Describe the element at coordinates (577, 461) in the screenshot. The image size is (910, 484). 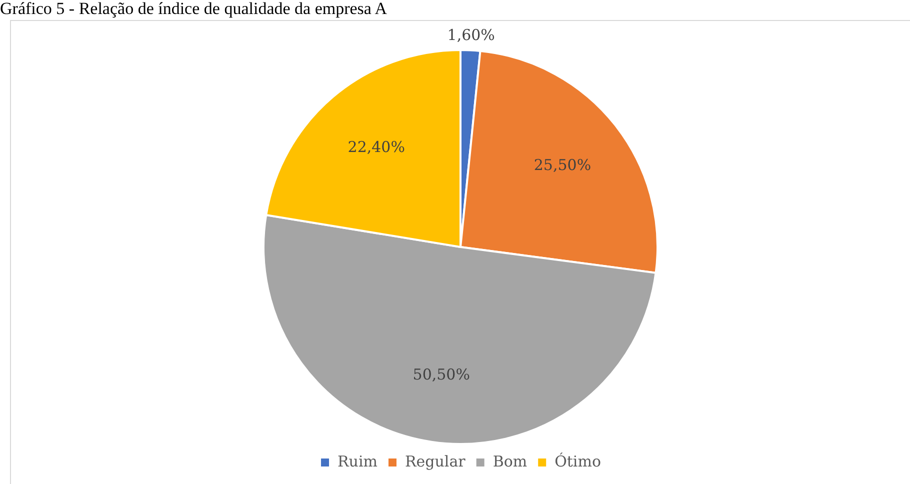
I see `legend-label: Ótimo` at that location.